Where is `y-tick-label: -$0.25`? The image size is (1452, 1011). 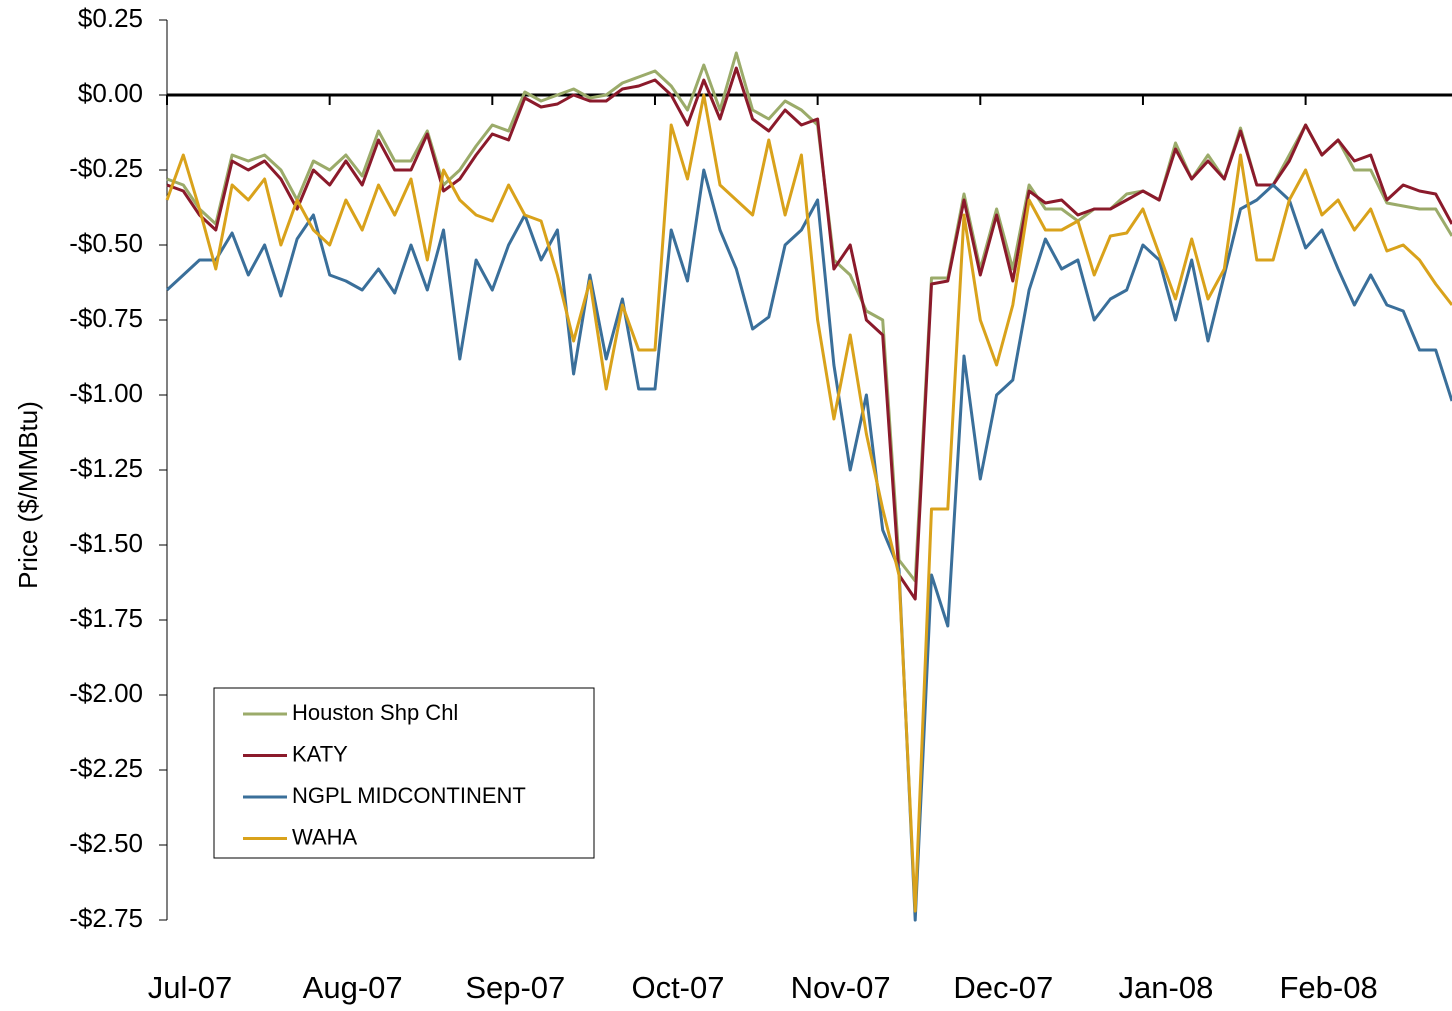 y-tick-label: -$0.25 is located at coordinates (106, 168).